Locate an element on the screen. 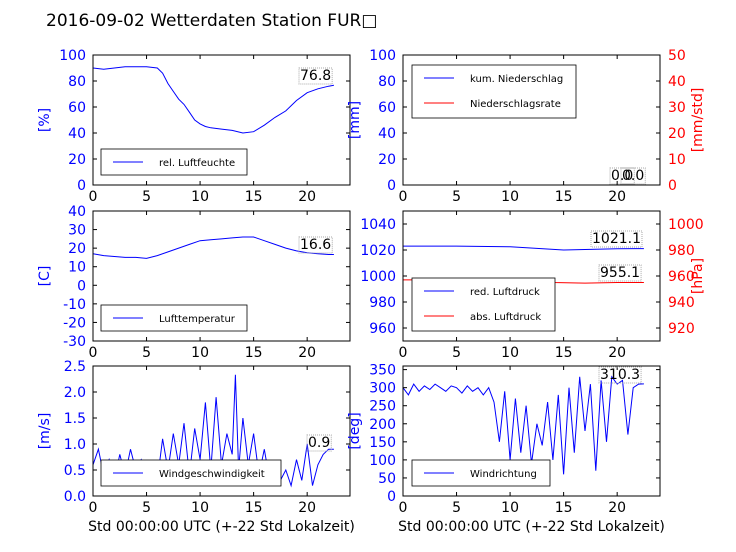 The width and height of the screenshot is (736, 552). y-axis-label: [m/s] is located at coordinates (45, 431).